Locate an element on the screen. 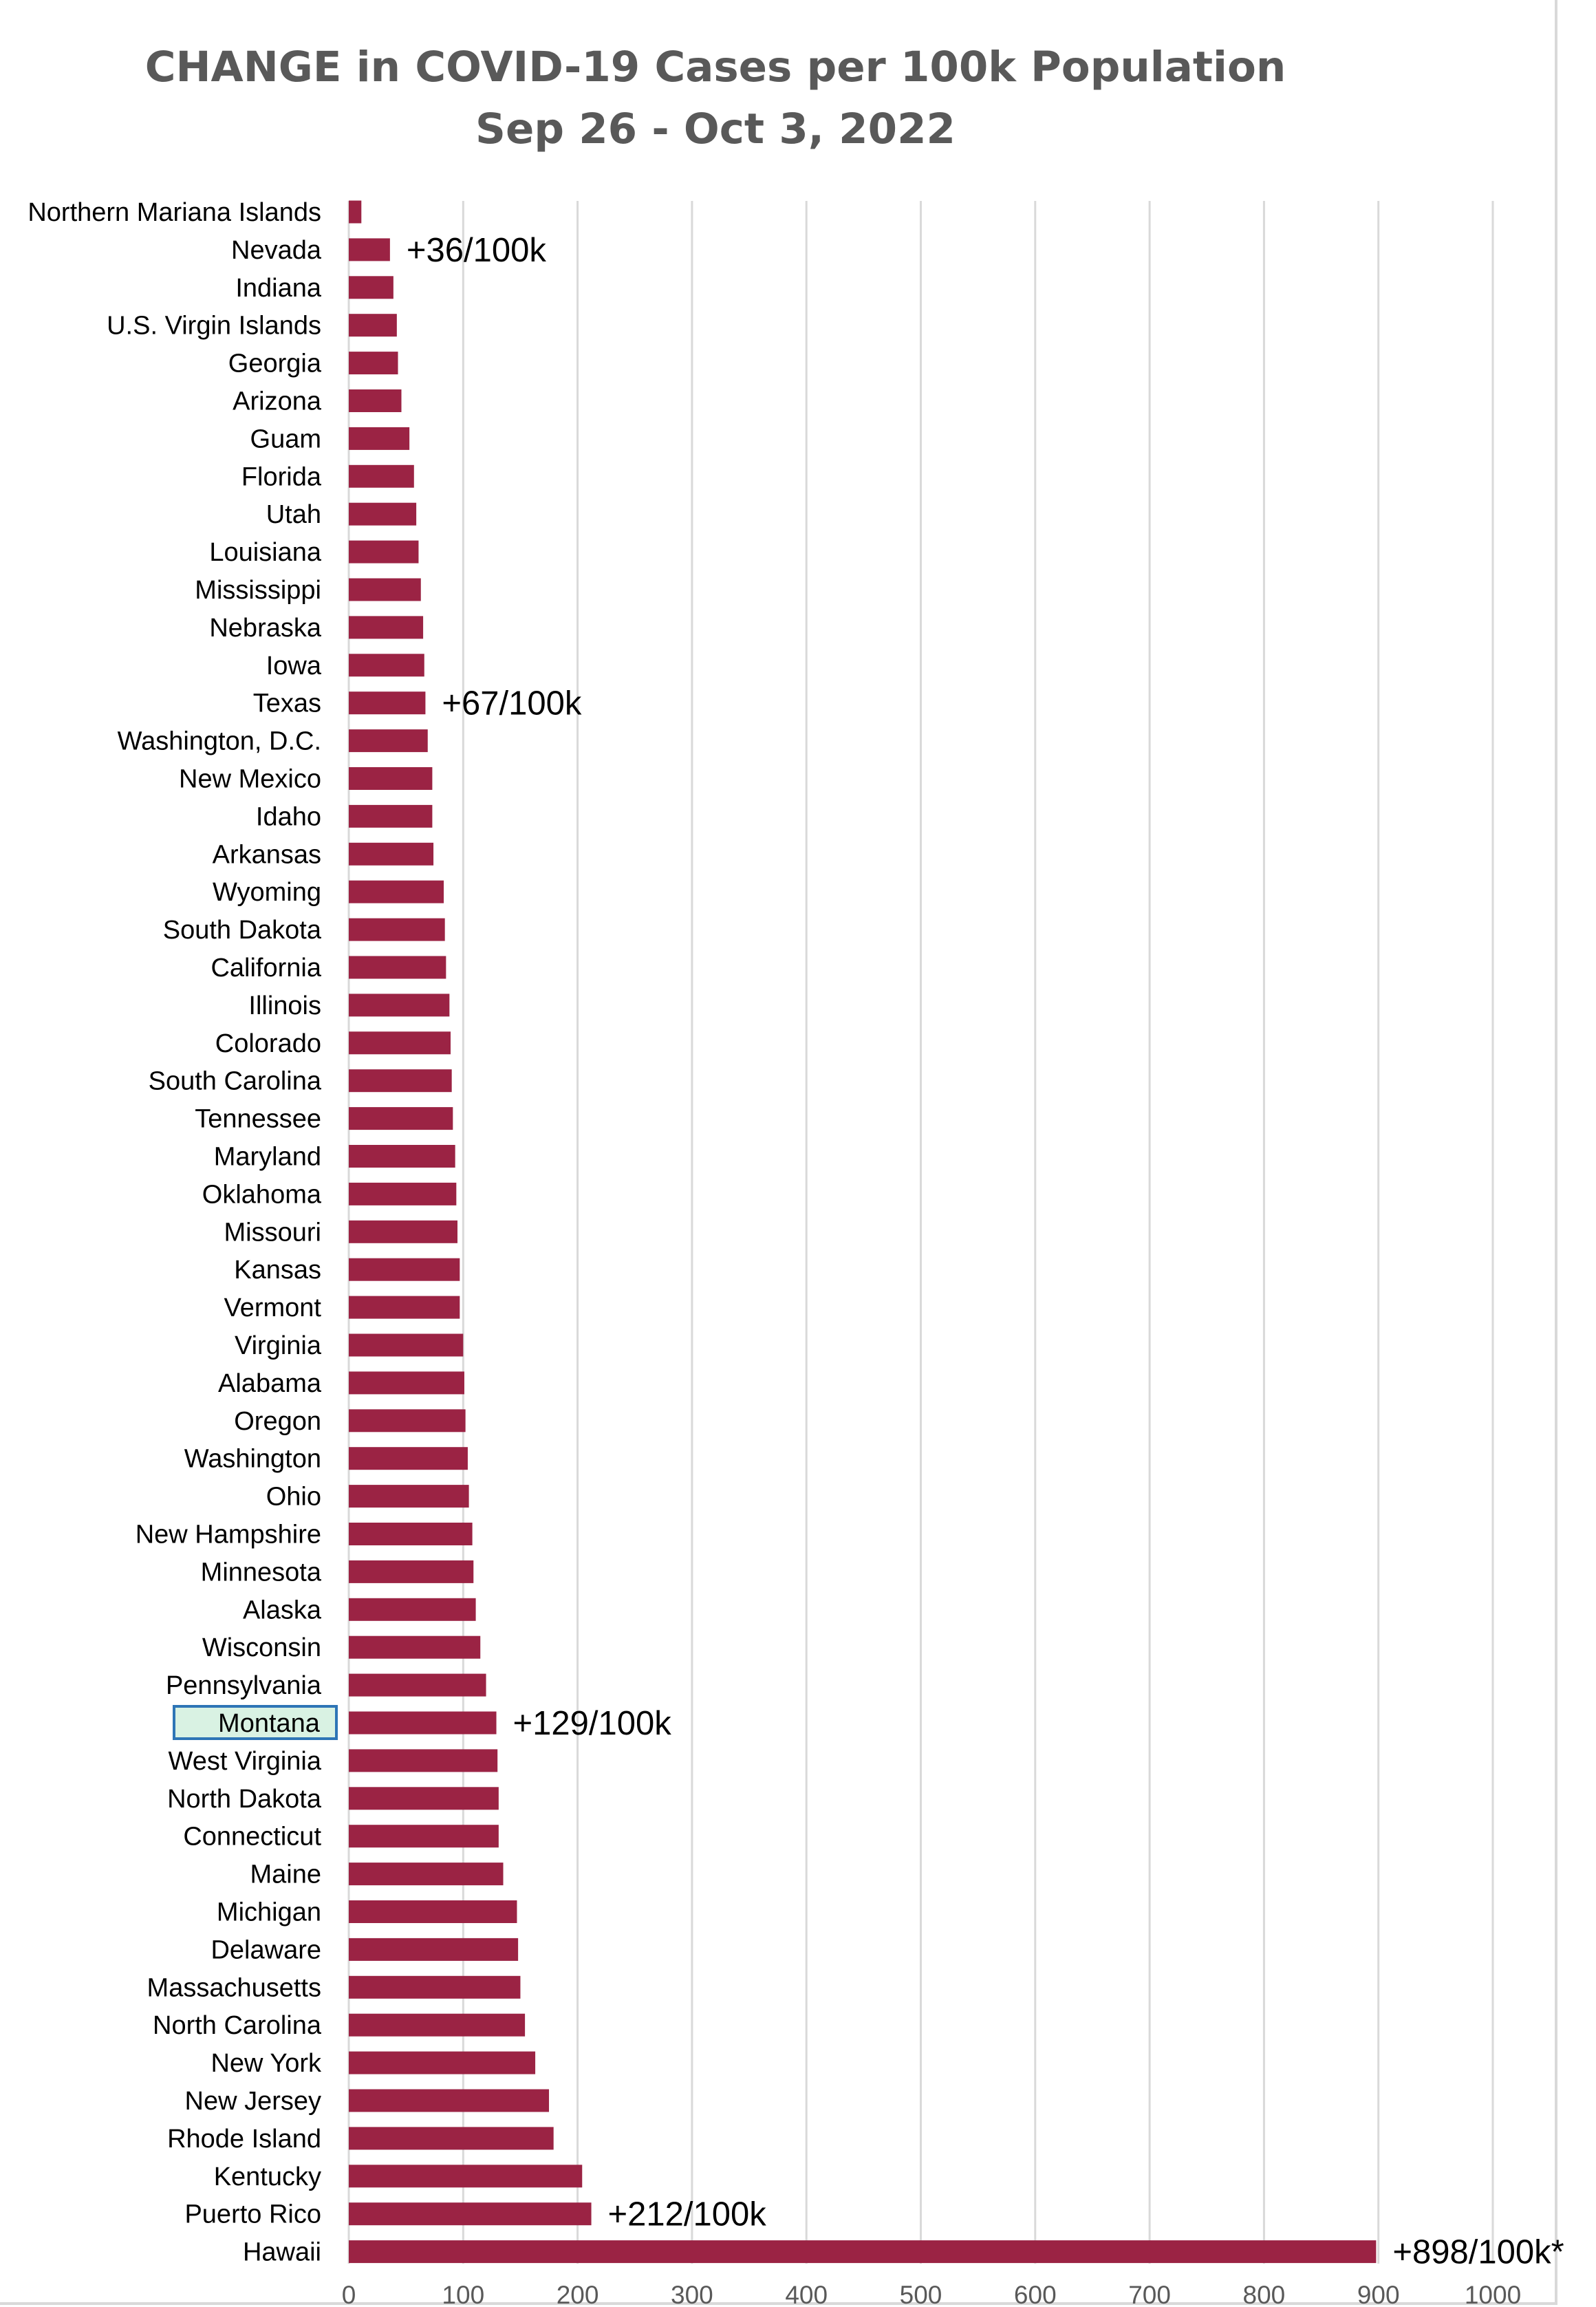 This screenshot has height=2307, width=1596. category-label: Texas is located at coordinates (287, 703).